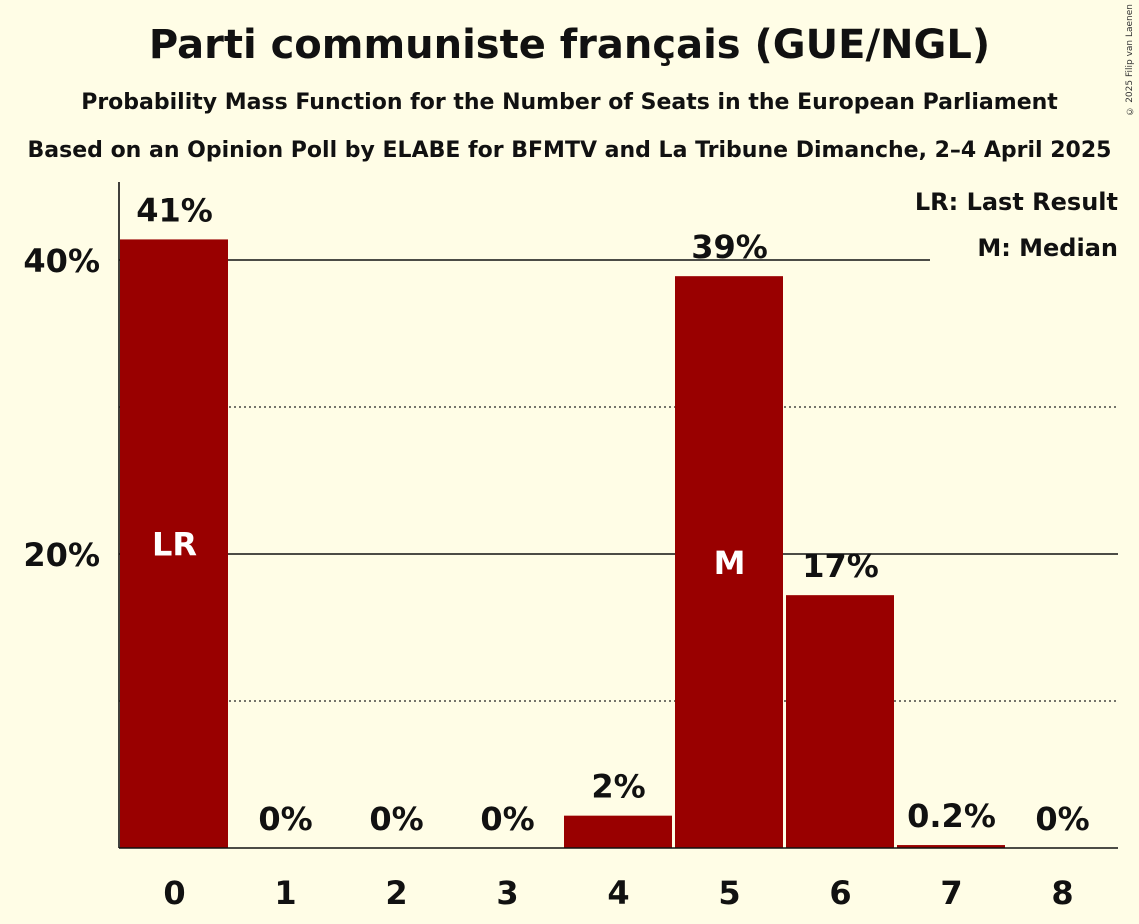 This screenshot has width=1139, height=924. Describe the element at coordinates (174, 893) in the screenshot. I see `x-tick-label: 0` at that location.